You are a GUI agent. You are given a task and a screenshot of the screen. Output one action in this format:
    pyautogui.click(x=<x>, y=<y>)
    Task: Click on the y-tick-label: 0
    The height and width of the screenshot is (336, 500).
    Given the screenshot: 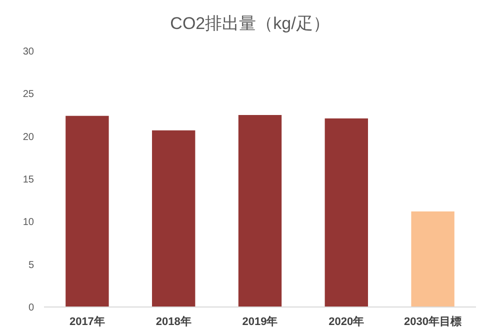 What is the action you would take?
    pyautogui.click(x=31, y=308)
    